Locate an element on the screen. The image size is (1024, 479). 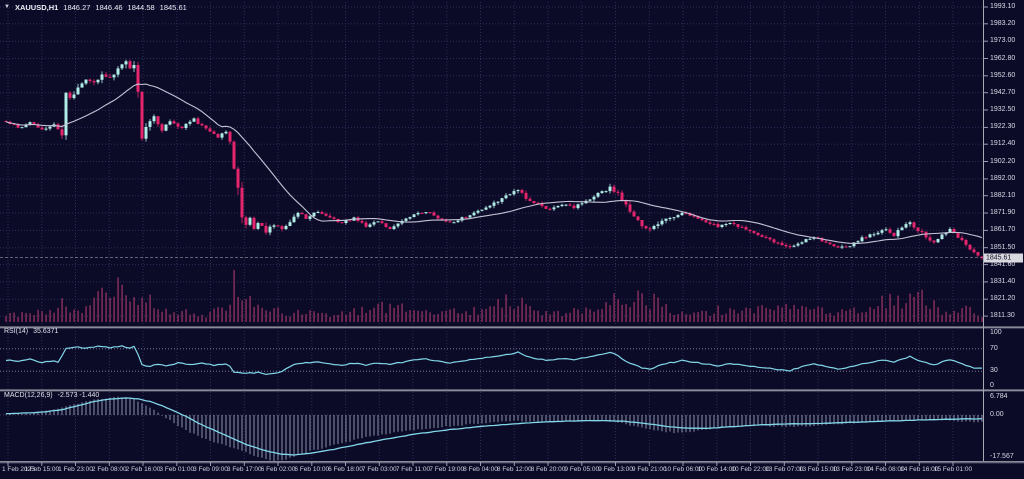
price-tick-label: 1952.60 is located at coordinates (1003, 75).